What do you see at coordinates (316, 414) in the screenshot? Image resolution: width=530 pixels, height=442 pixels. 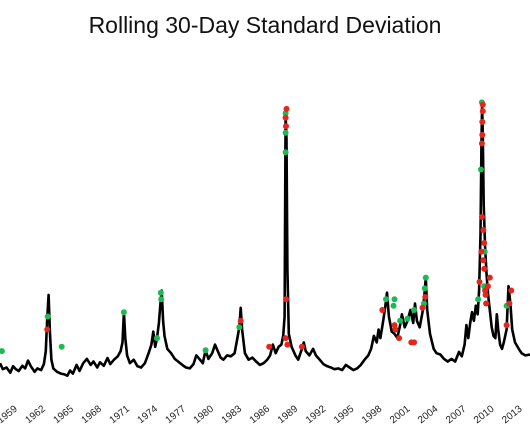 I see `x-tick-label: 1992` at bounding box center [316, 414].